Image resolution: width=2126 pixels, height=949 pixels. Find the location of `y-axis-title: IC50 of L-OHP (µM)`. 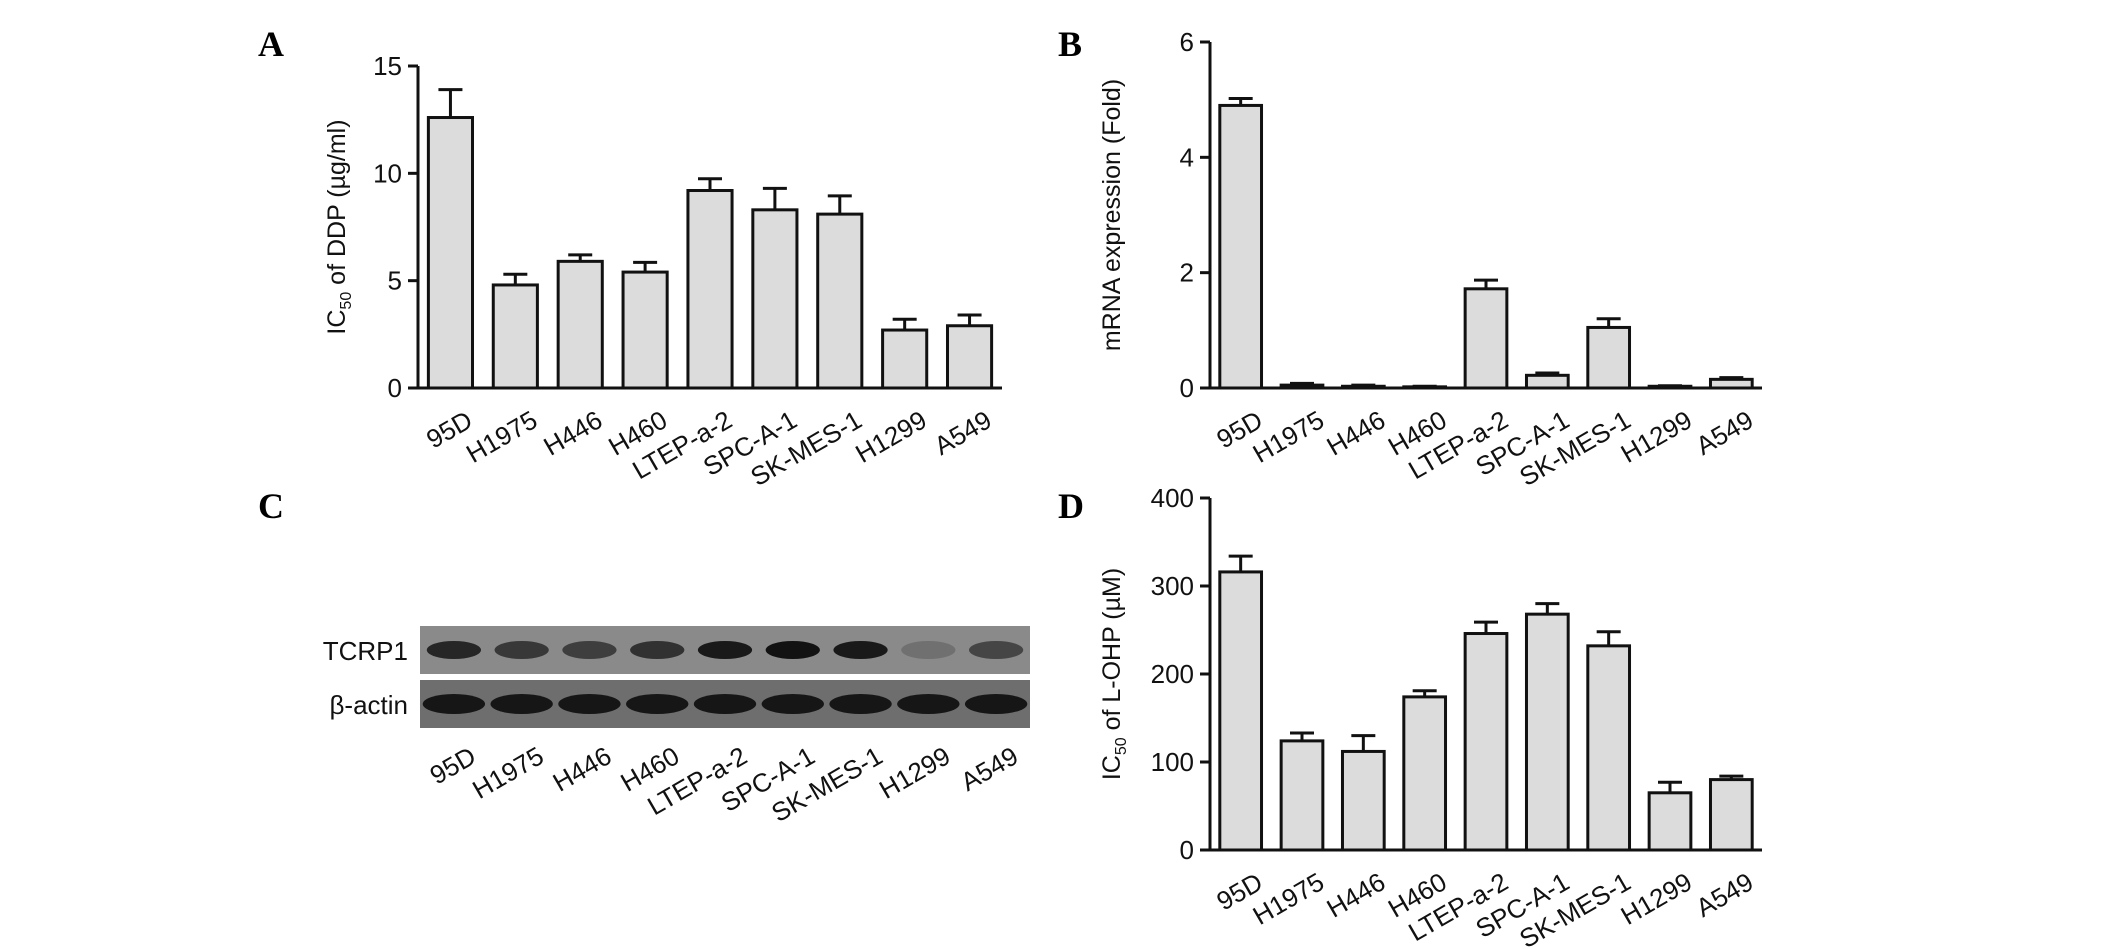

y-axis-title: IC50 of L-OHP (µM) is located at coordinates (1114, 674).